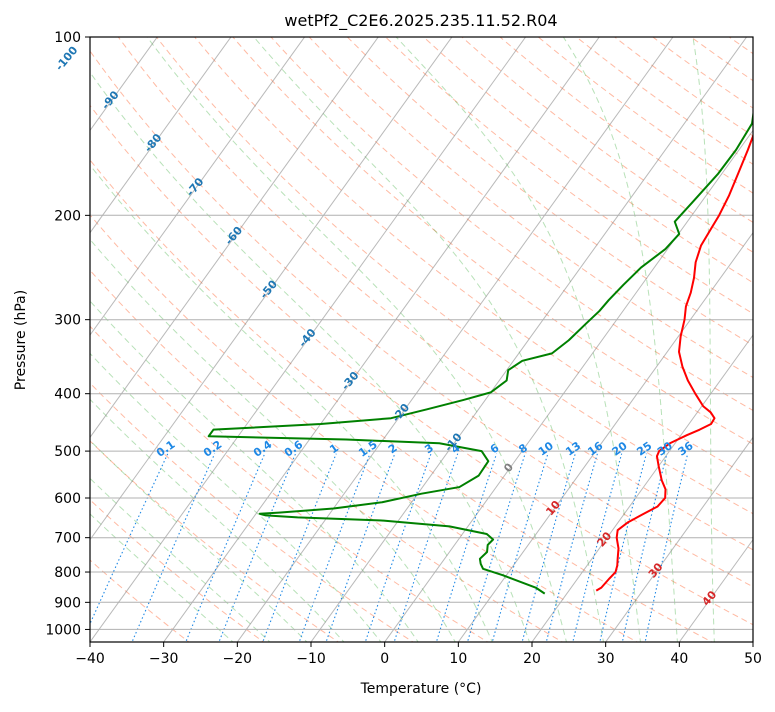 This screenshot has width=775, height=712. Describe the element at coordinates (67, 452) in the screenshot. I see `y-tick-label: 500` at that location.